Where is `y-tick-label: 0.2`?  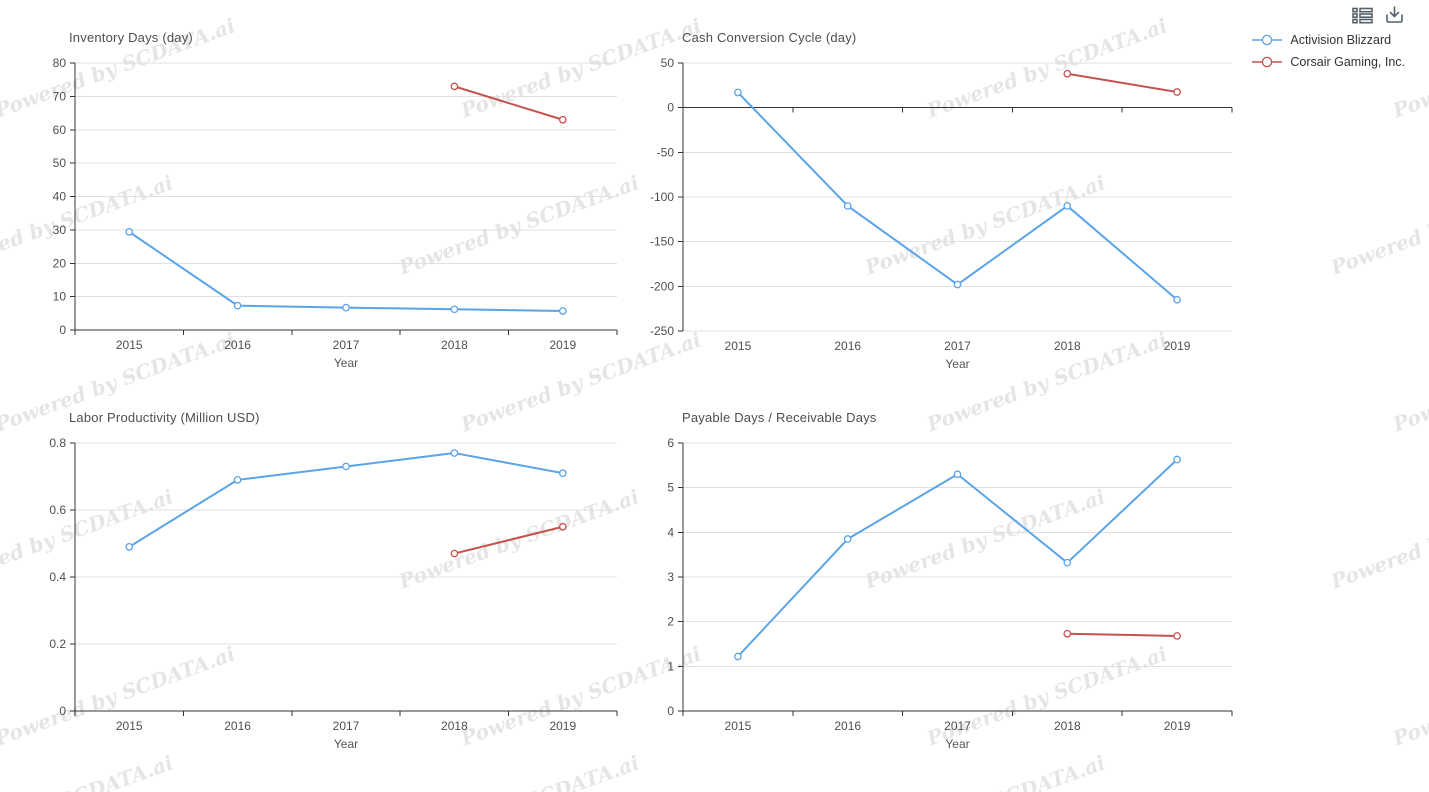 y-tick-label: 0.2 is located at coordinates (57, 644).